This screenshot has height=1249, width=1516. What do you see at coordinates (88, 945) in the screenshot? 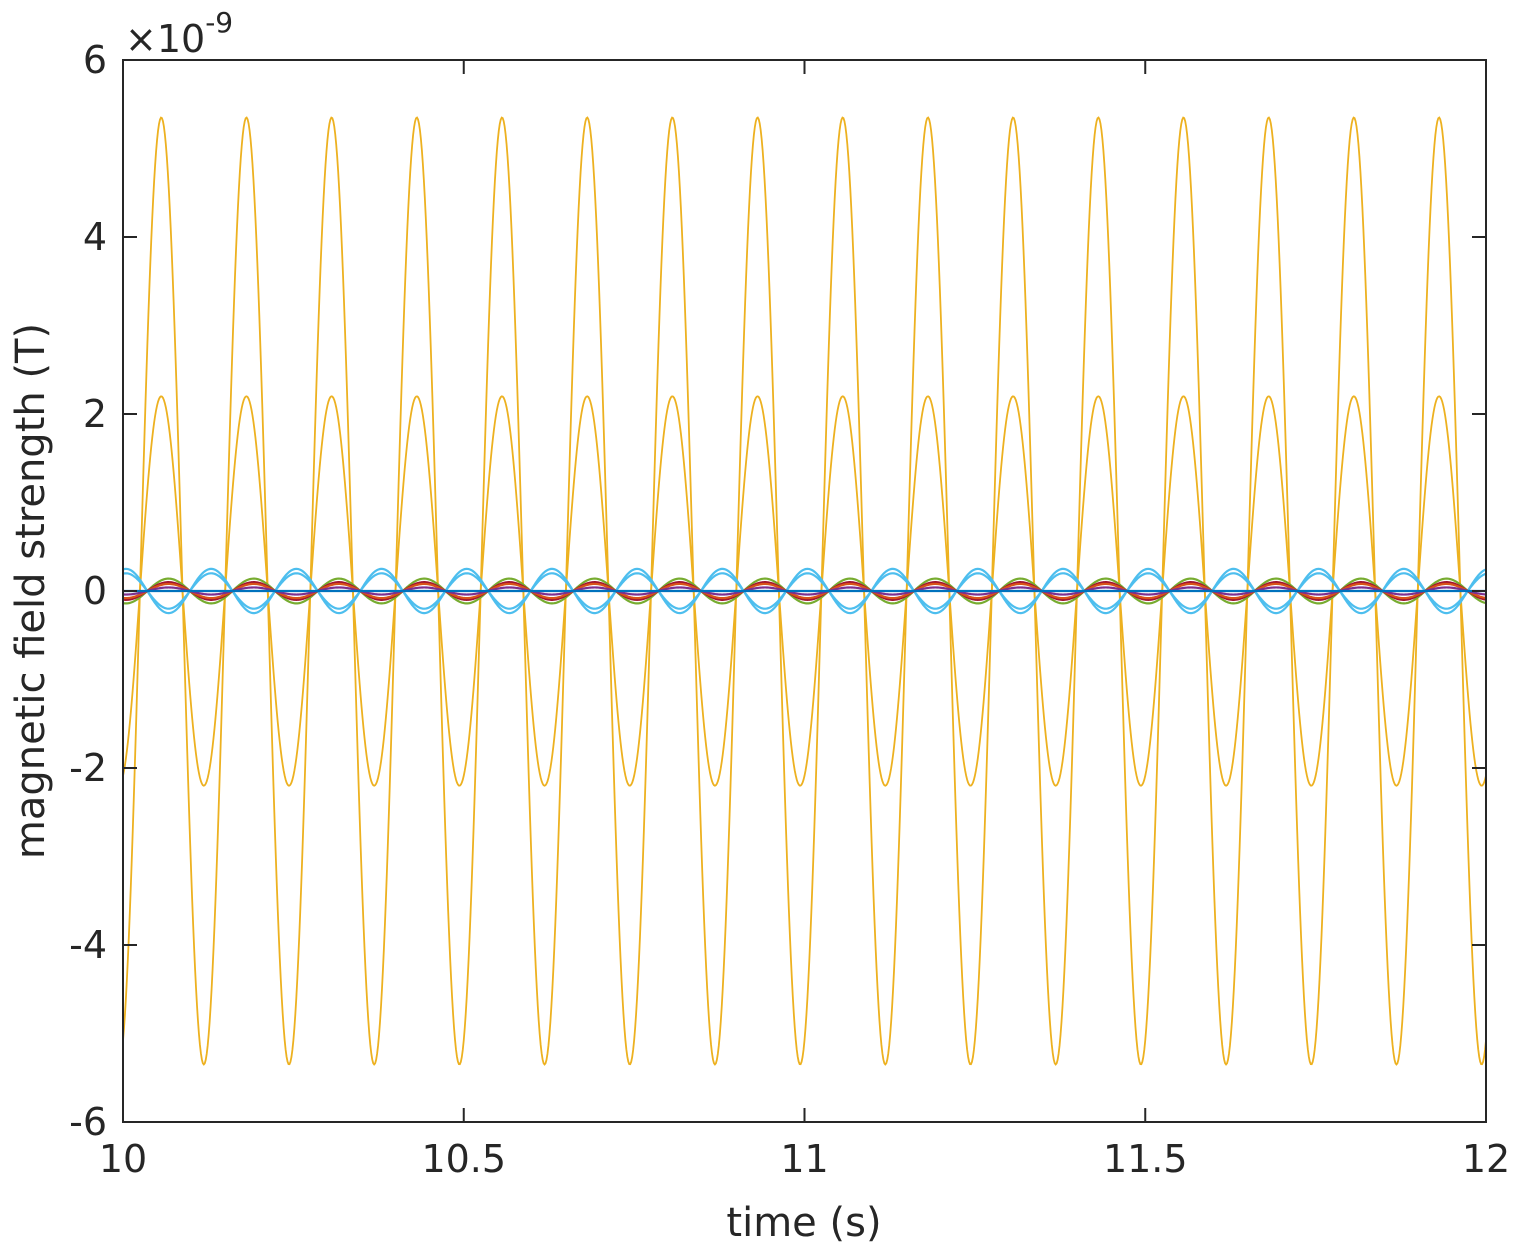
I see `y-tick-label-1: -4` at bounding box center [88, 945].